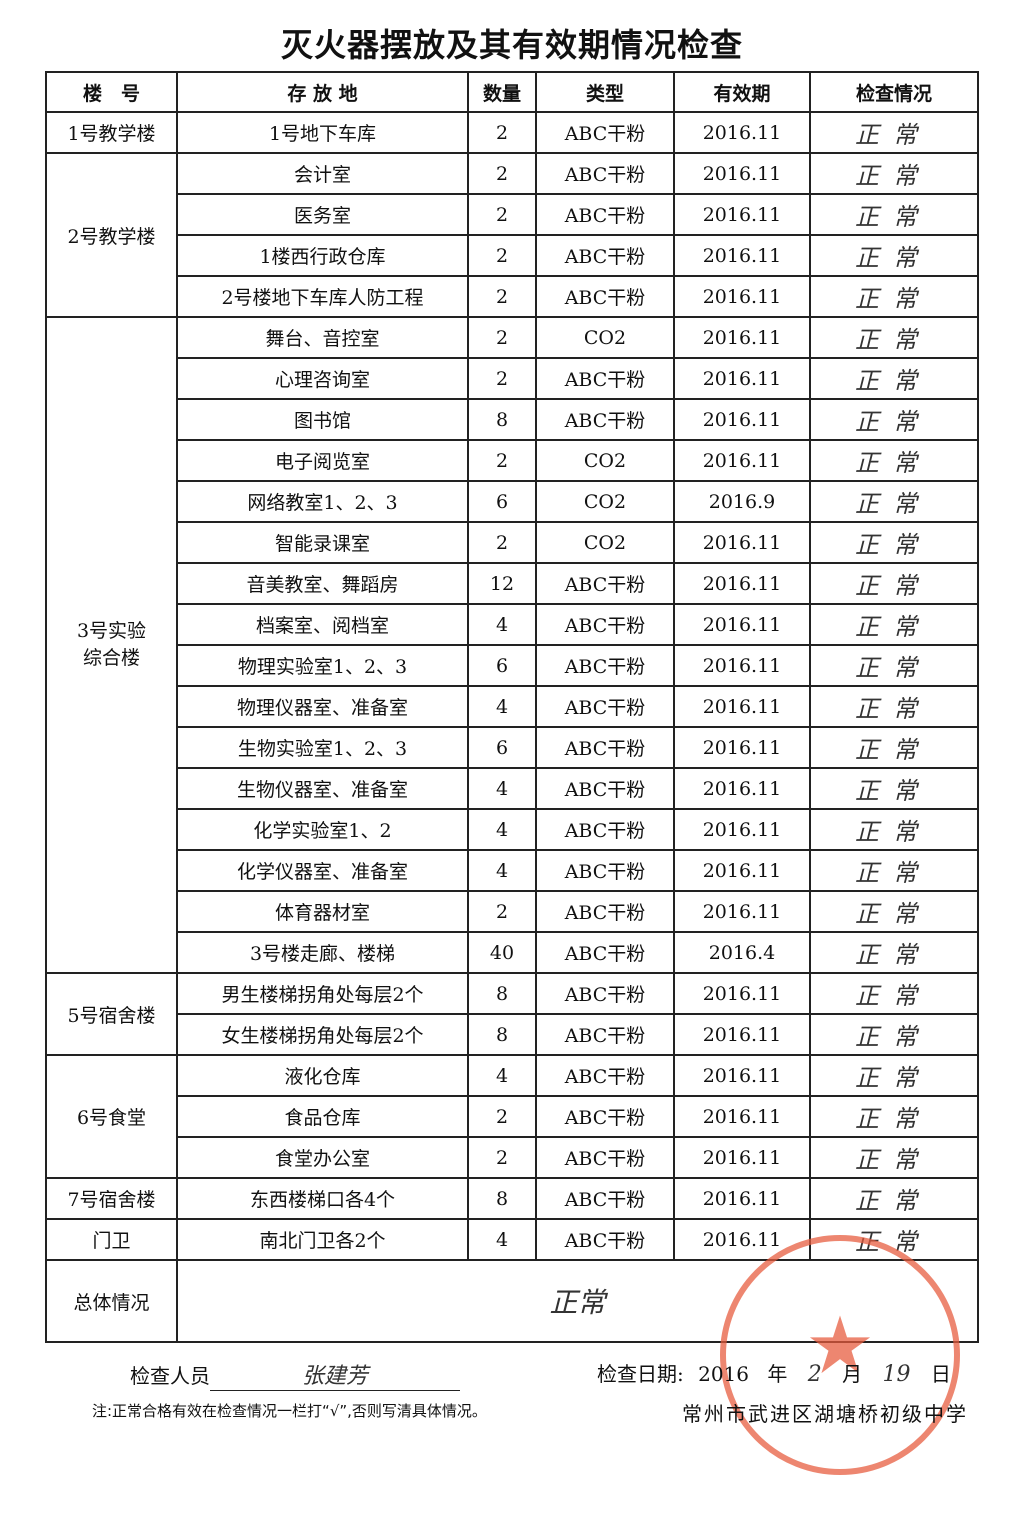 The width and height of the screenshot is (1024, 1513). I want to click on location-cell: 舞台、音控室, so click(322, 337).